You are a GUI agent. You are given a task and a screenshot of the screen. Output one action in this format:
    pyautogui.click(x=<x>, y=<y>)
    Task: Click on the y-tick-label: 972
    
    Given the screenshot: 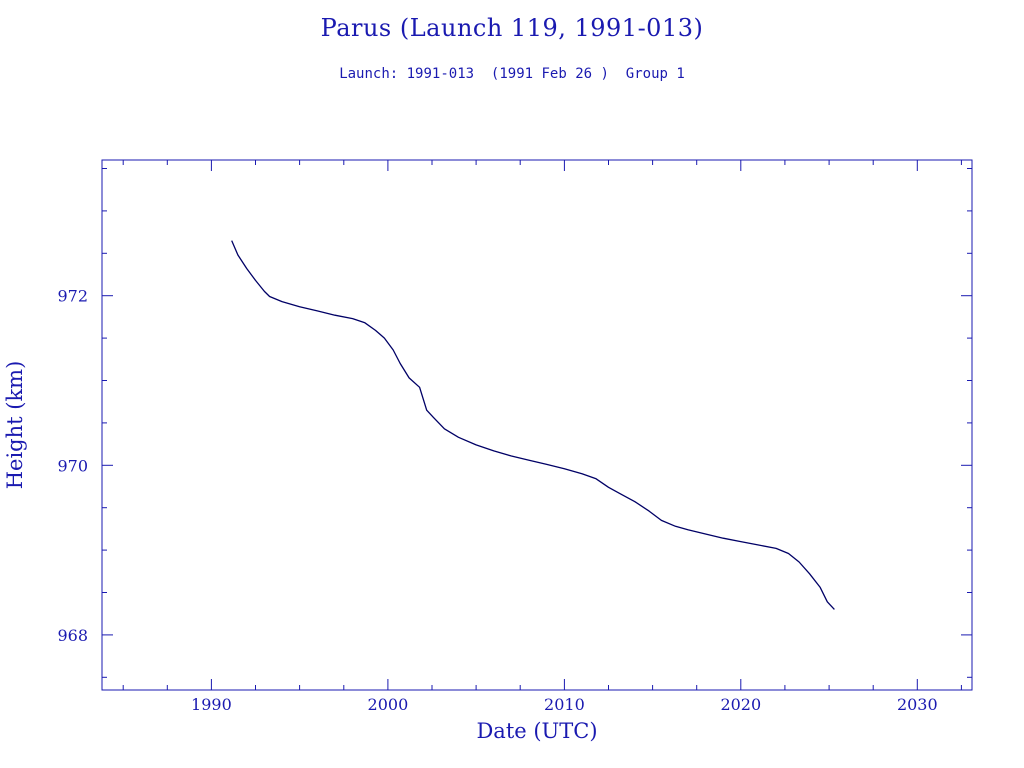 What is the action you would take?
    pyautogui.click(x=72, y=296)
    